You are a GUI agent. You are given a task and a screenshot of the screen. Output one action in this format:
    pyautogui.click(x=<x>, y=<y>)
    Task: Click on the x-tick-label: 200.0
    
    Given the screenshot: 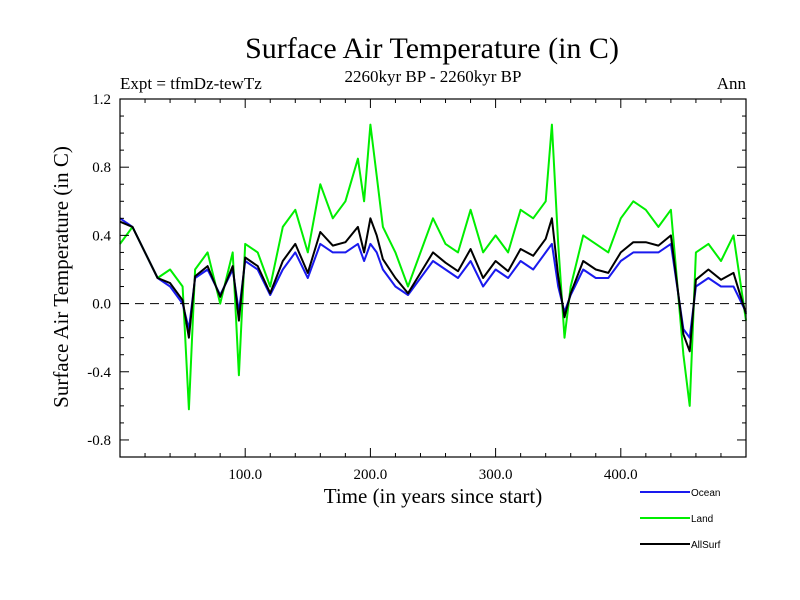 What is the action you would take?
    pyautogui.click(x=371, y=475)
    